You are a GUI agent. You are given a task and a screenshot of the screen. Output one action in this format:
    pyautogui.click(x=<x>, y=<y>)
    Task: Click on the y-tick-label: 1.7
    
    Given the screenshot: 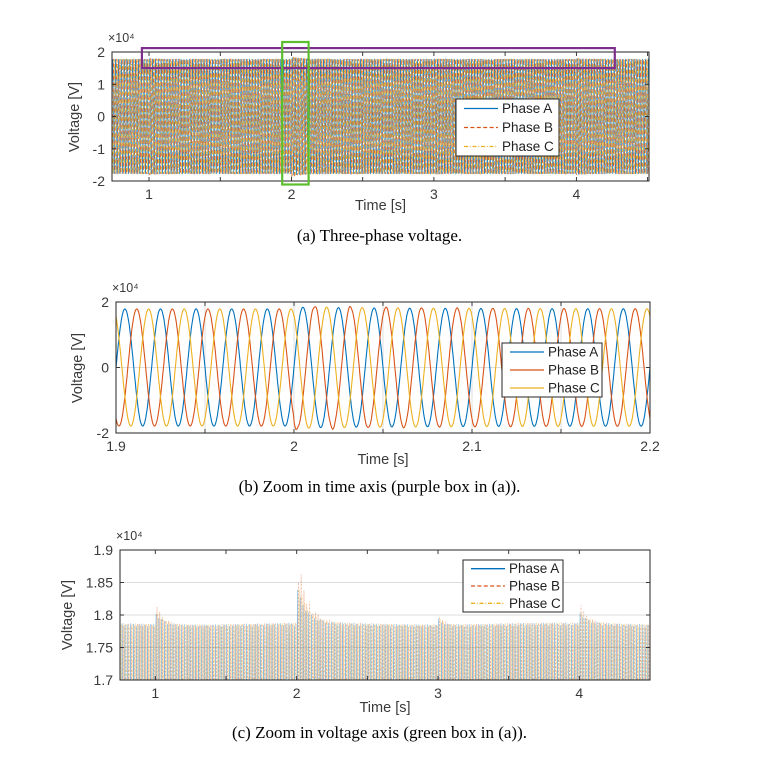 What is the action you would take?
    pyautogui.click(x=104, y=680)
    